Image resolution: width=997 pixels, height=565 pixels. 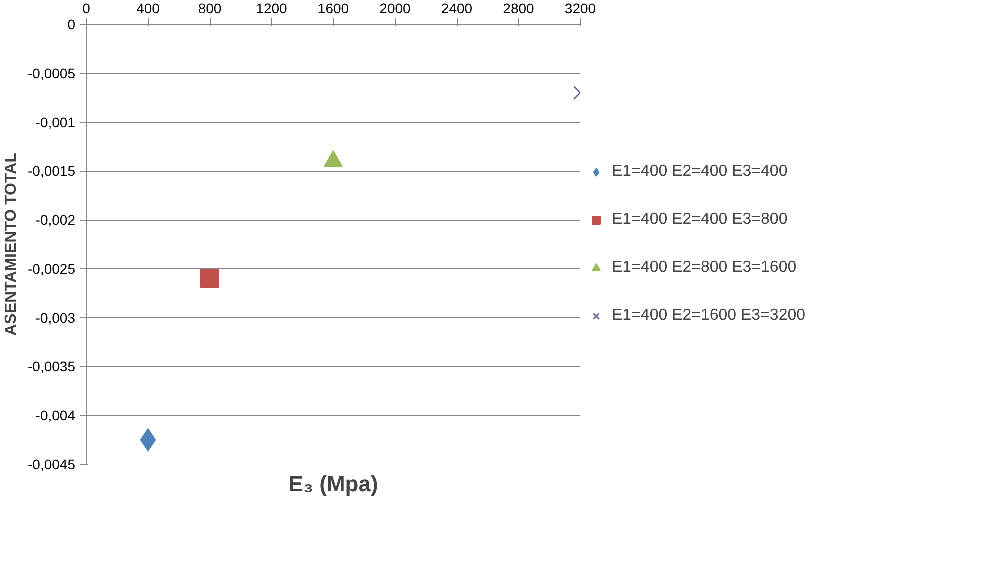 What do you see at coordinates (700, 220) in the screenshot?
I see `legend-label: E1=400 E2=400 E3=800` at bounding box center [700, 220].